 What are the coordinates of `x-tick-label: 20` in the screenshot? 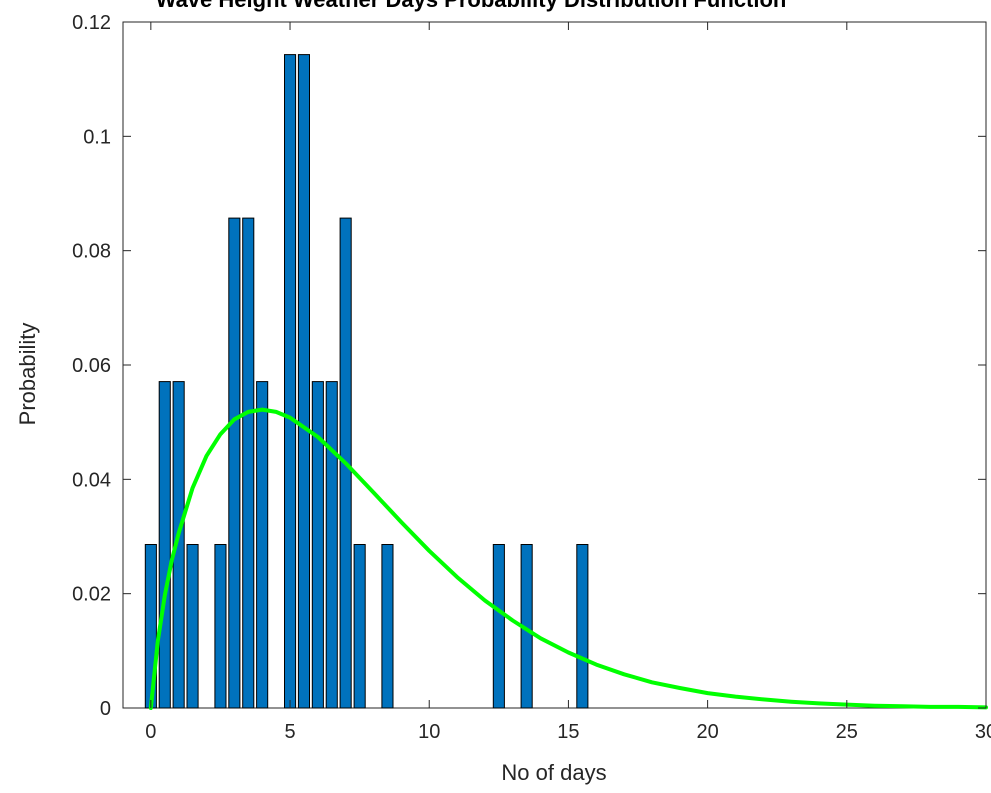 It's located at (707, 732).